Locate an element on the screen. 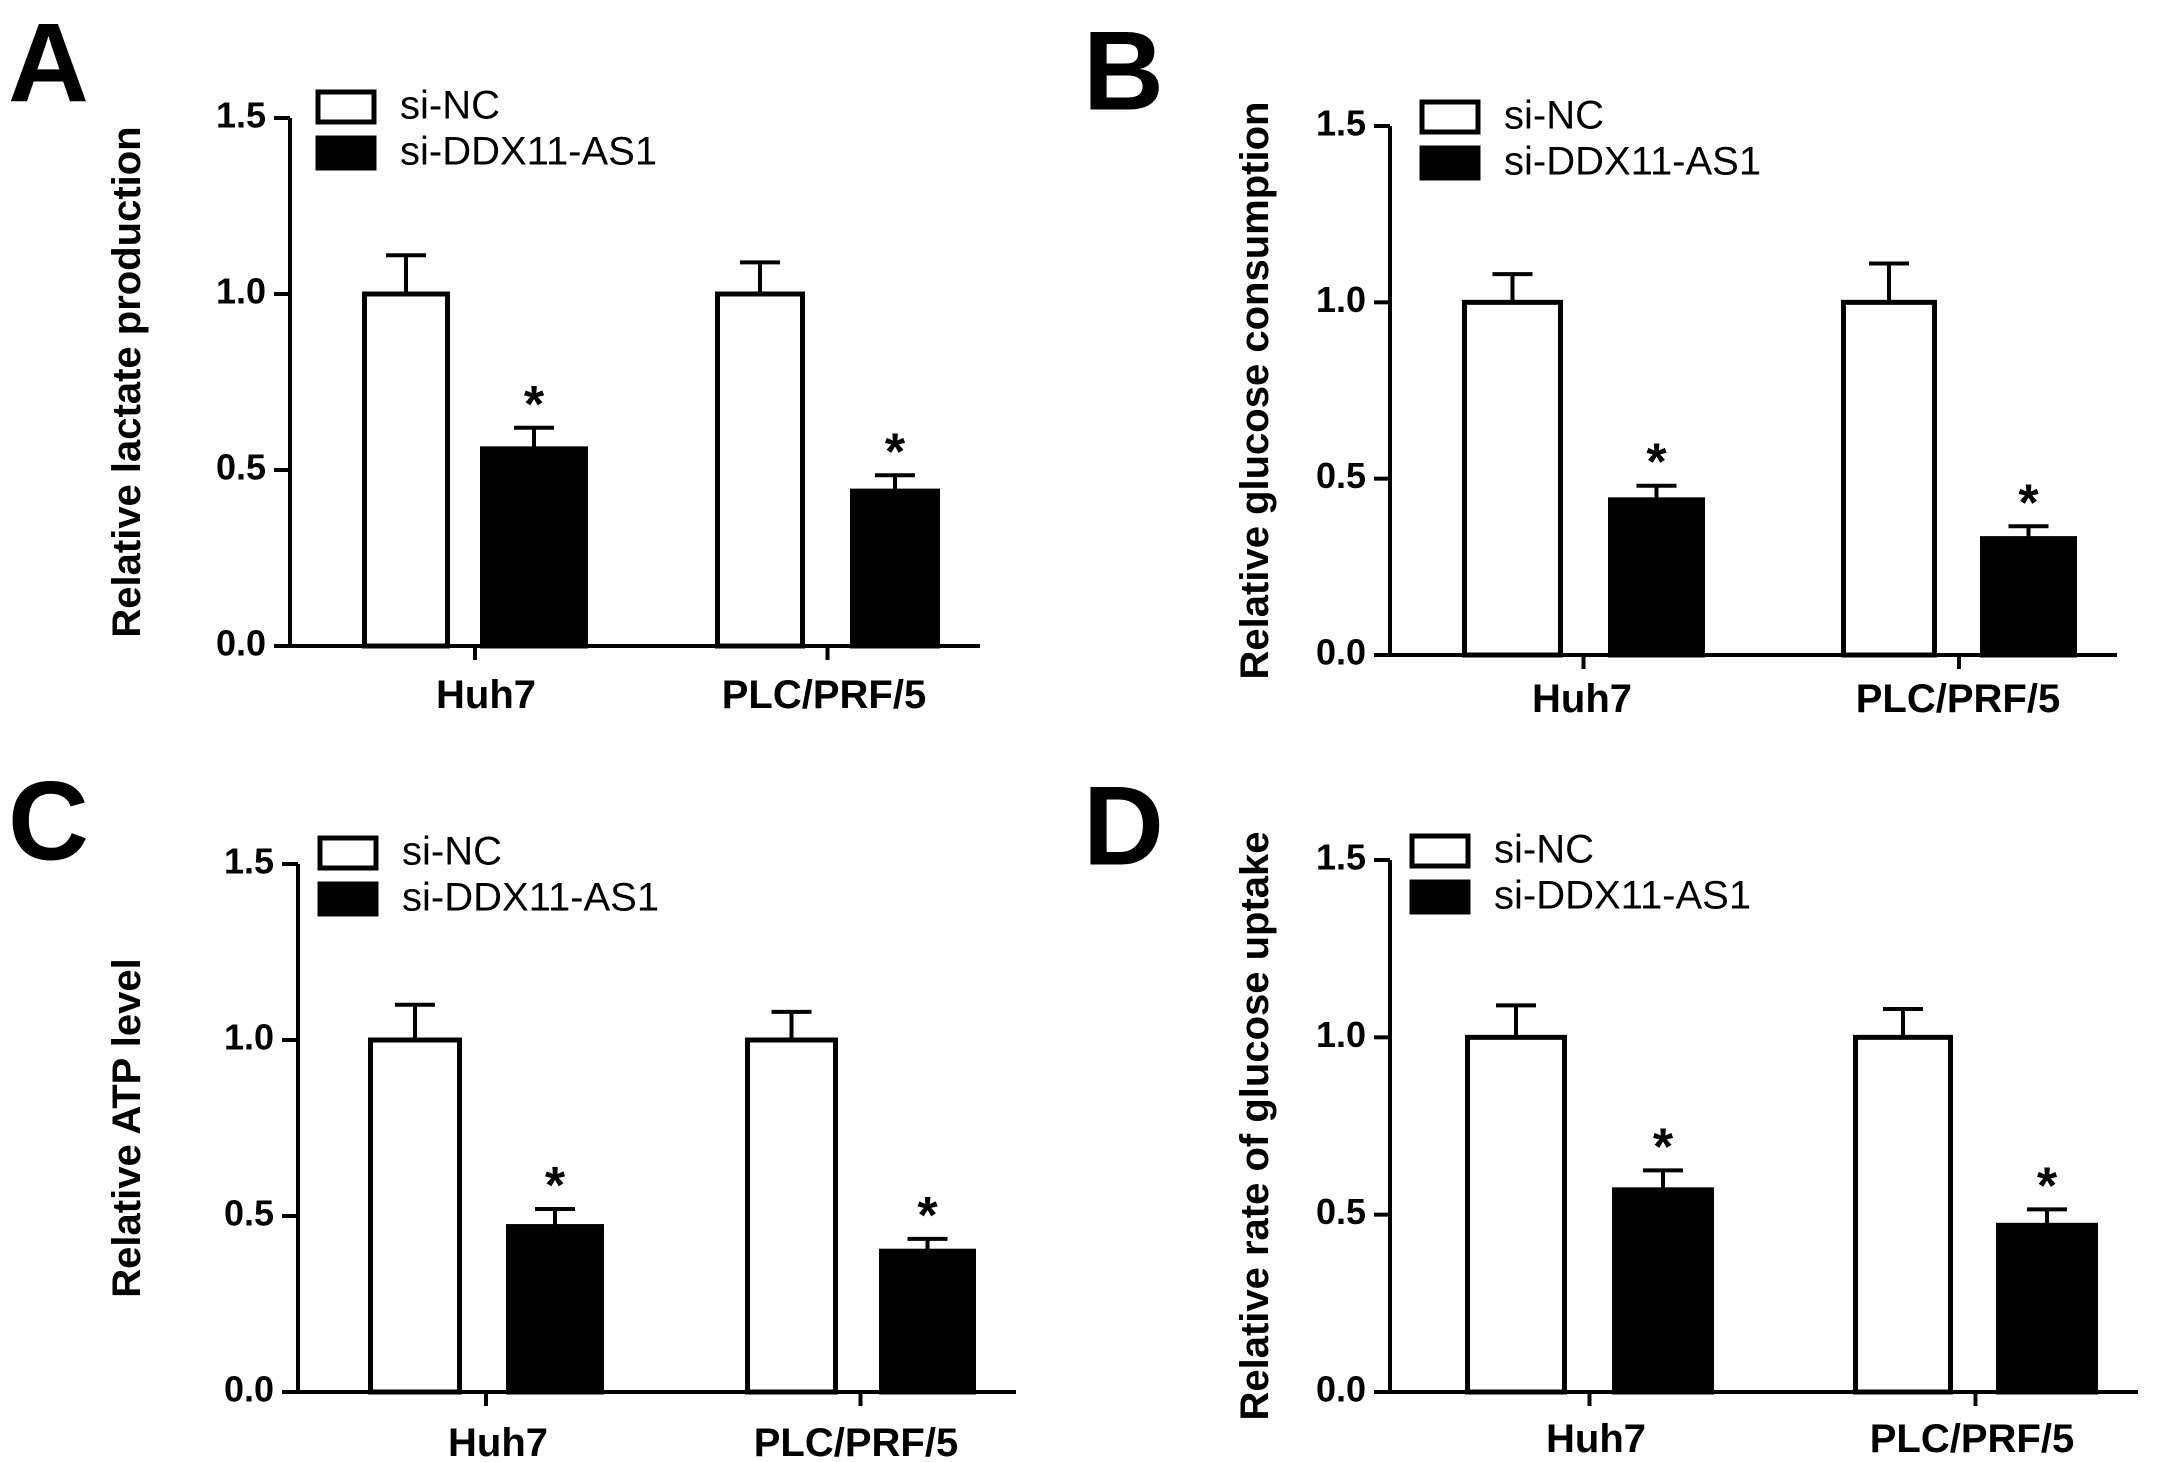 The width and height of the screenshot is (2175, 1462). y-axis-label: Relative ATP level is located at coordinates (127, 1127).